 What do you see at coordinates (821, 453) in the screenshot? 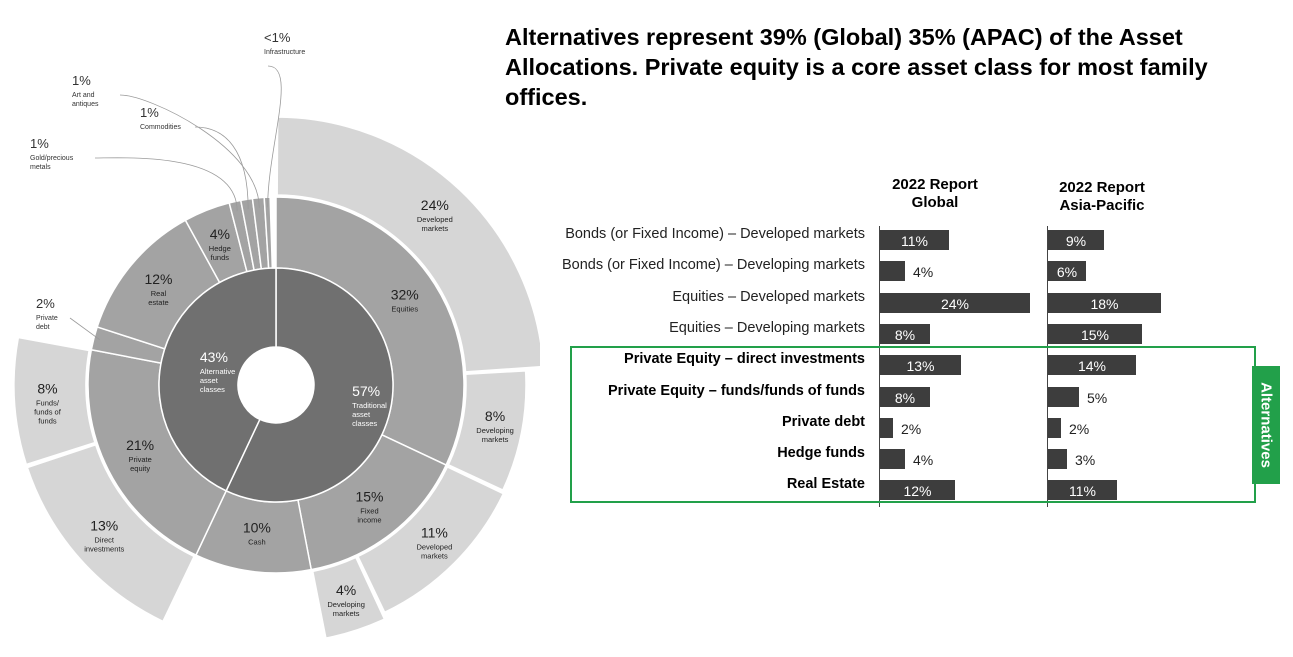
I see `row-label: Hedge funds` at bounding box center [821, 453].